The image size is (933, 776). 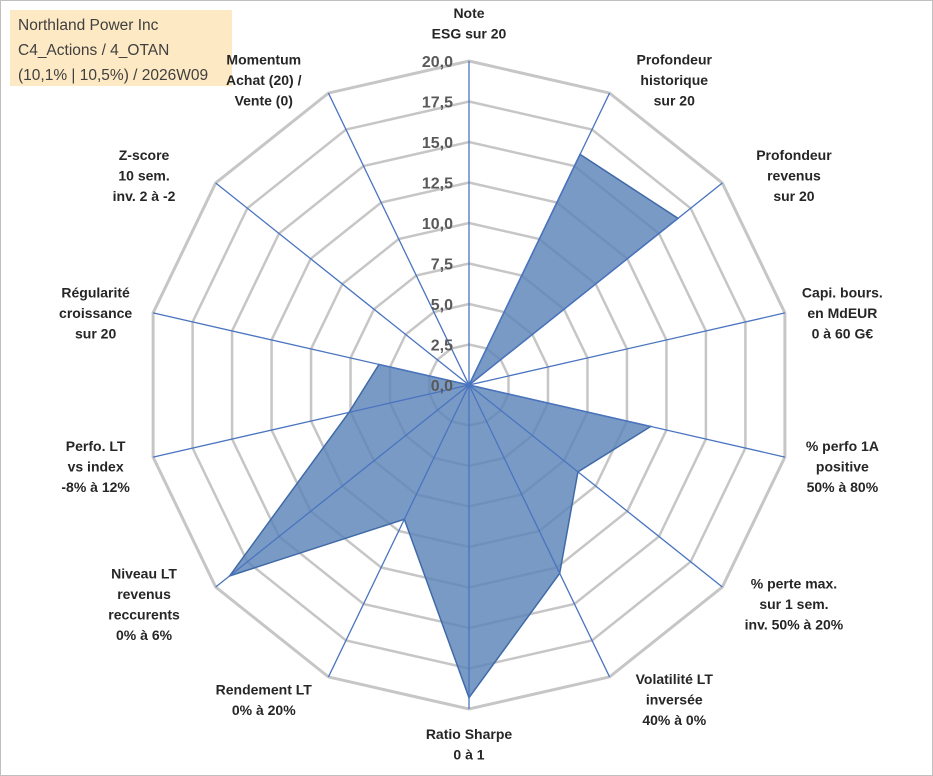 I want to click on axis-label-line: Capi. bours., so click(x=842, y=293).